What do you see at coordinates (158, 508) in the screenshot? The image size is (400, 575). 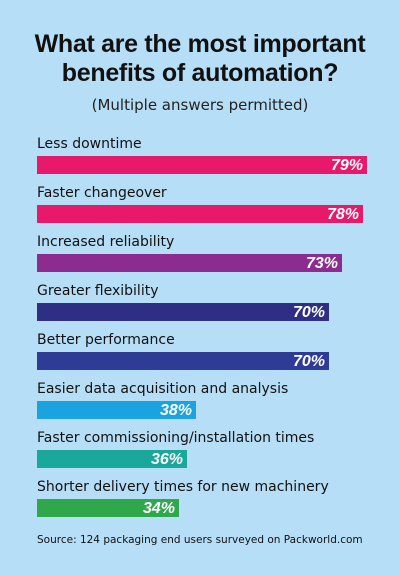 I see `value-label: 34%` at bounding box center [158, 508].